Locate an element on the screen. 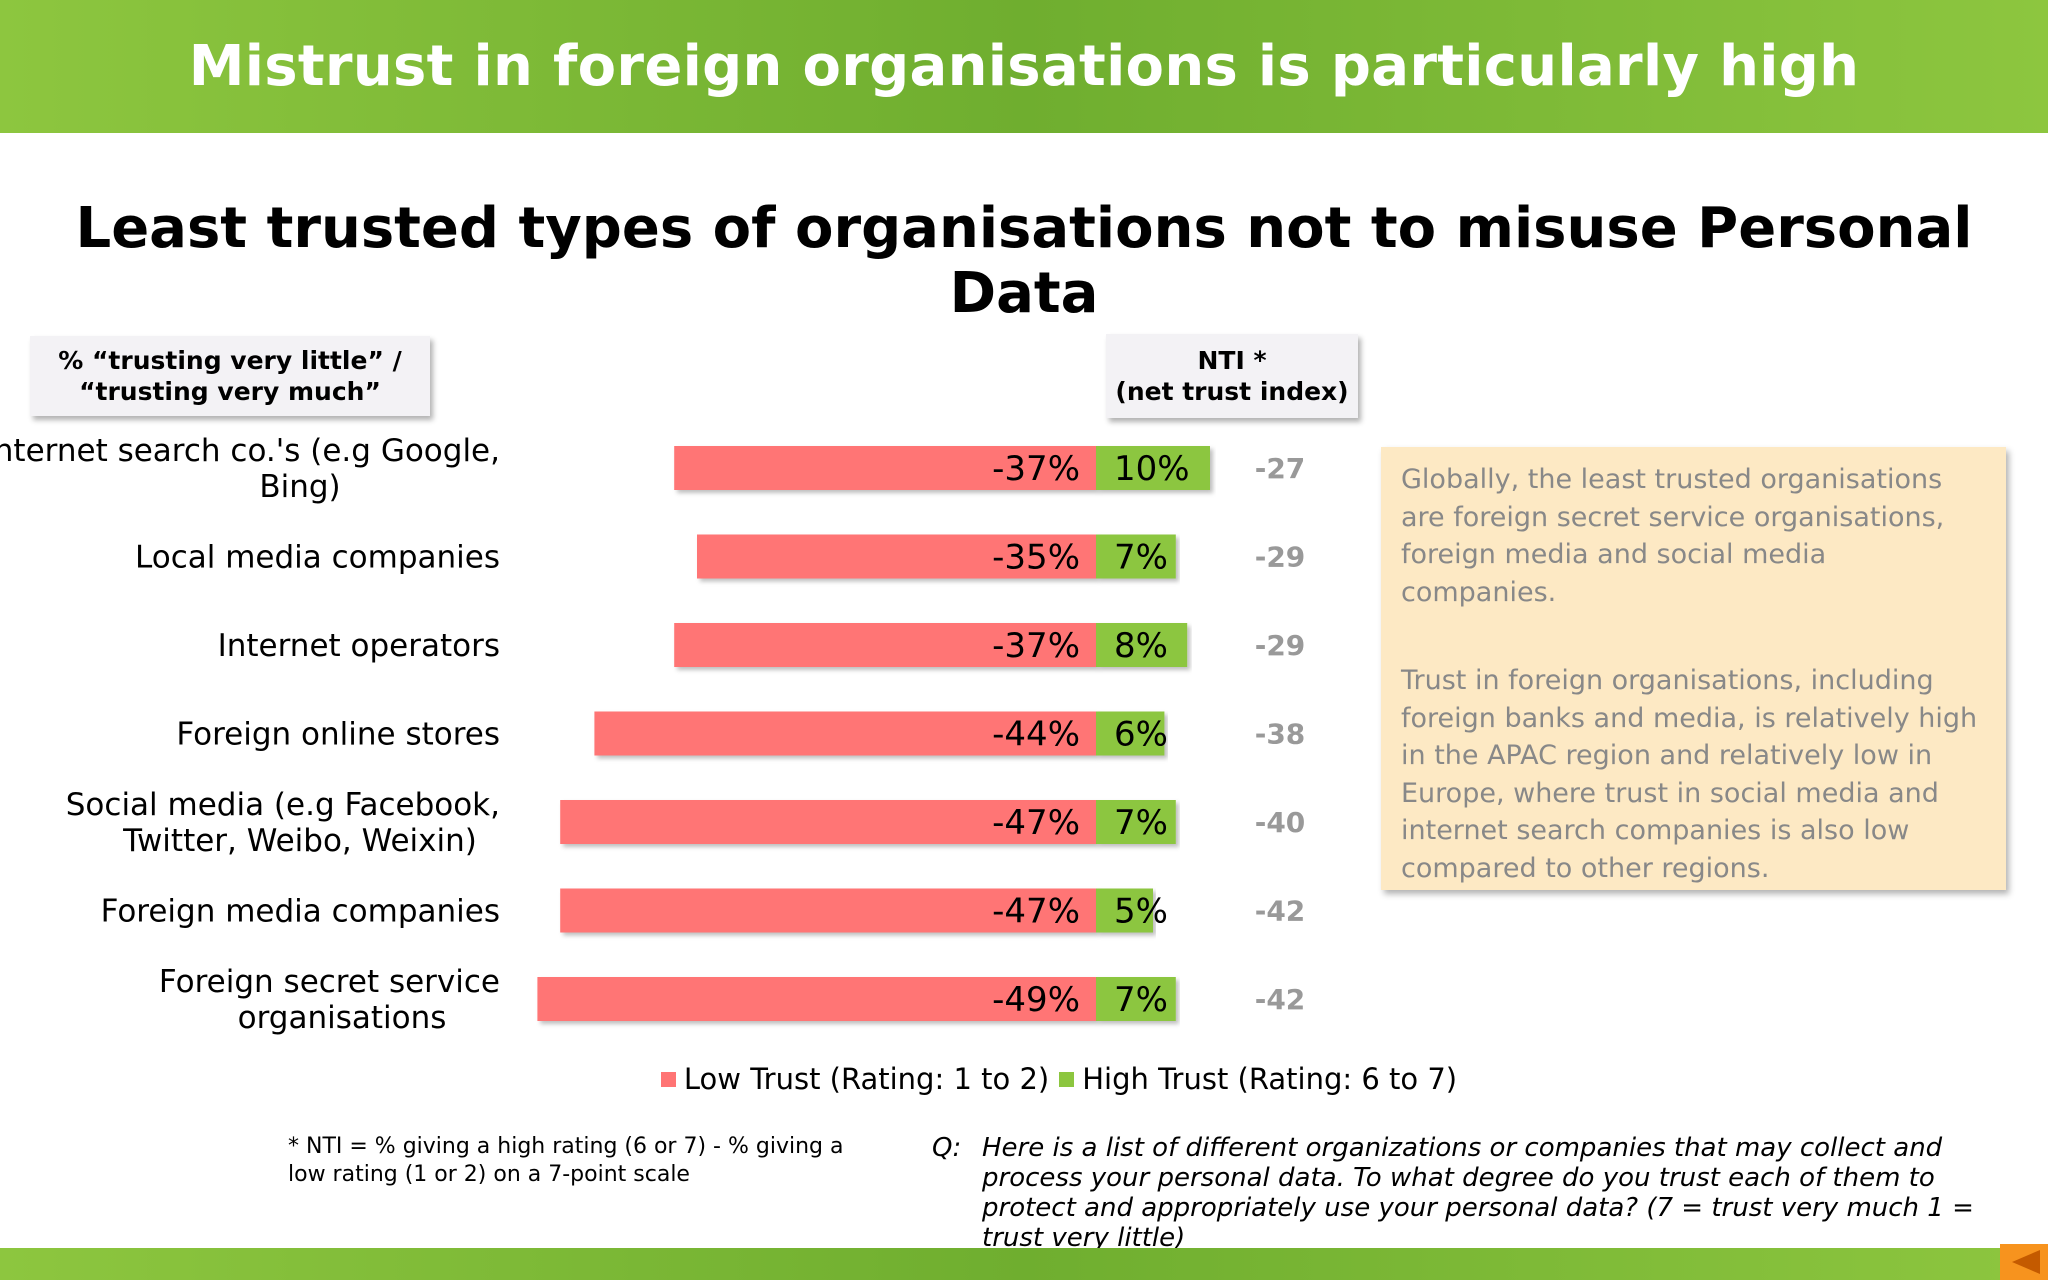  low-trust-data-label: -44% is located at coordinates (1036, 735).